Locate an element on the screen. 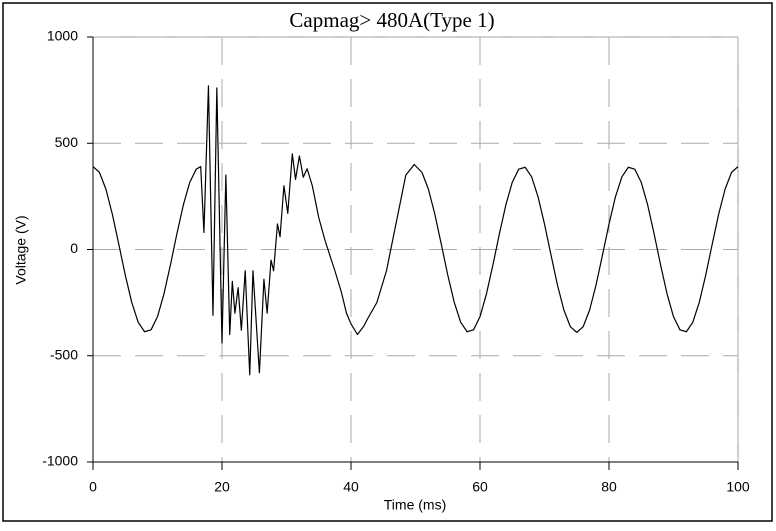 The height and width of the screenshot is (531, 776). y-tick-label: -500 is located at coordinates (64, 354).